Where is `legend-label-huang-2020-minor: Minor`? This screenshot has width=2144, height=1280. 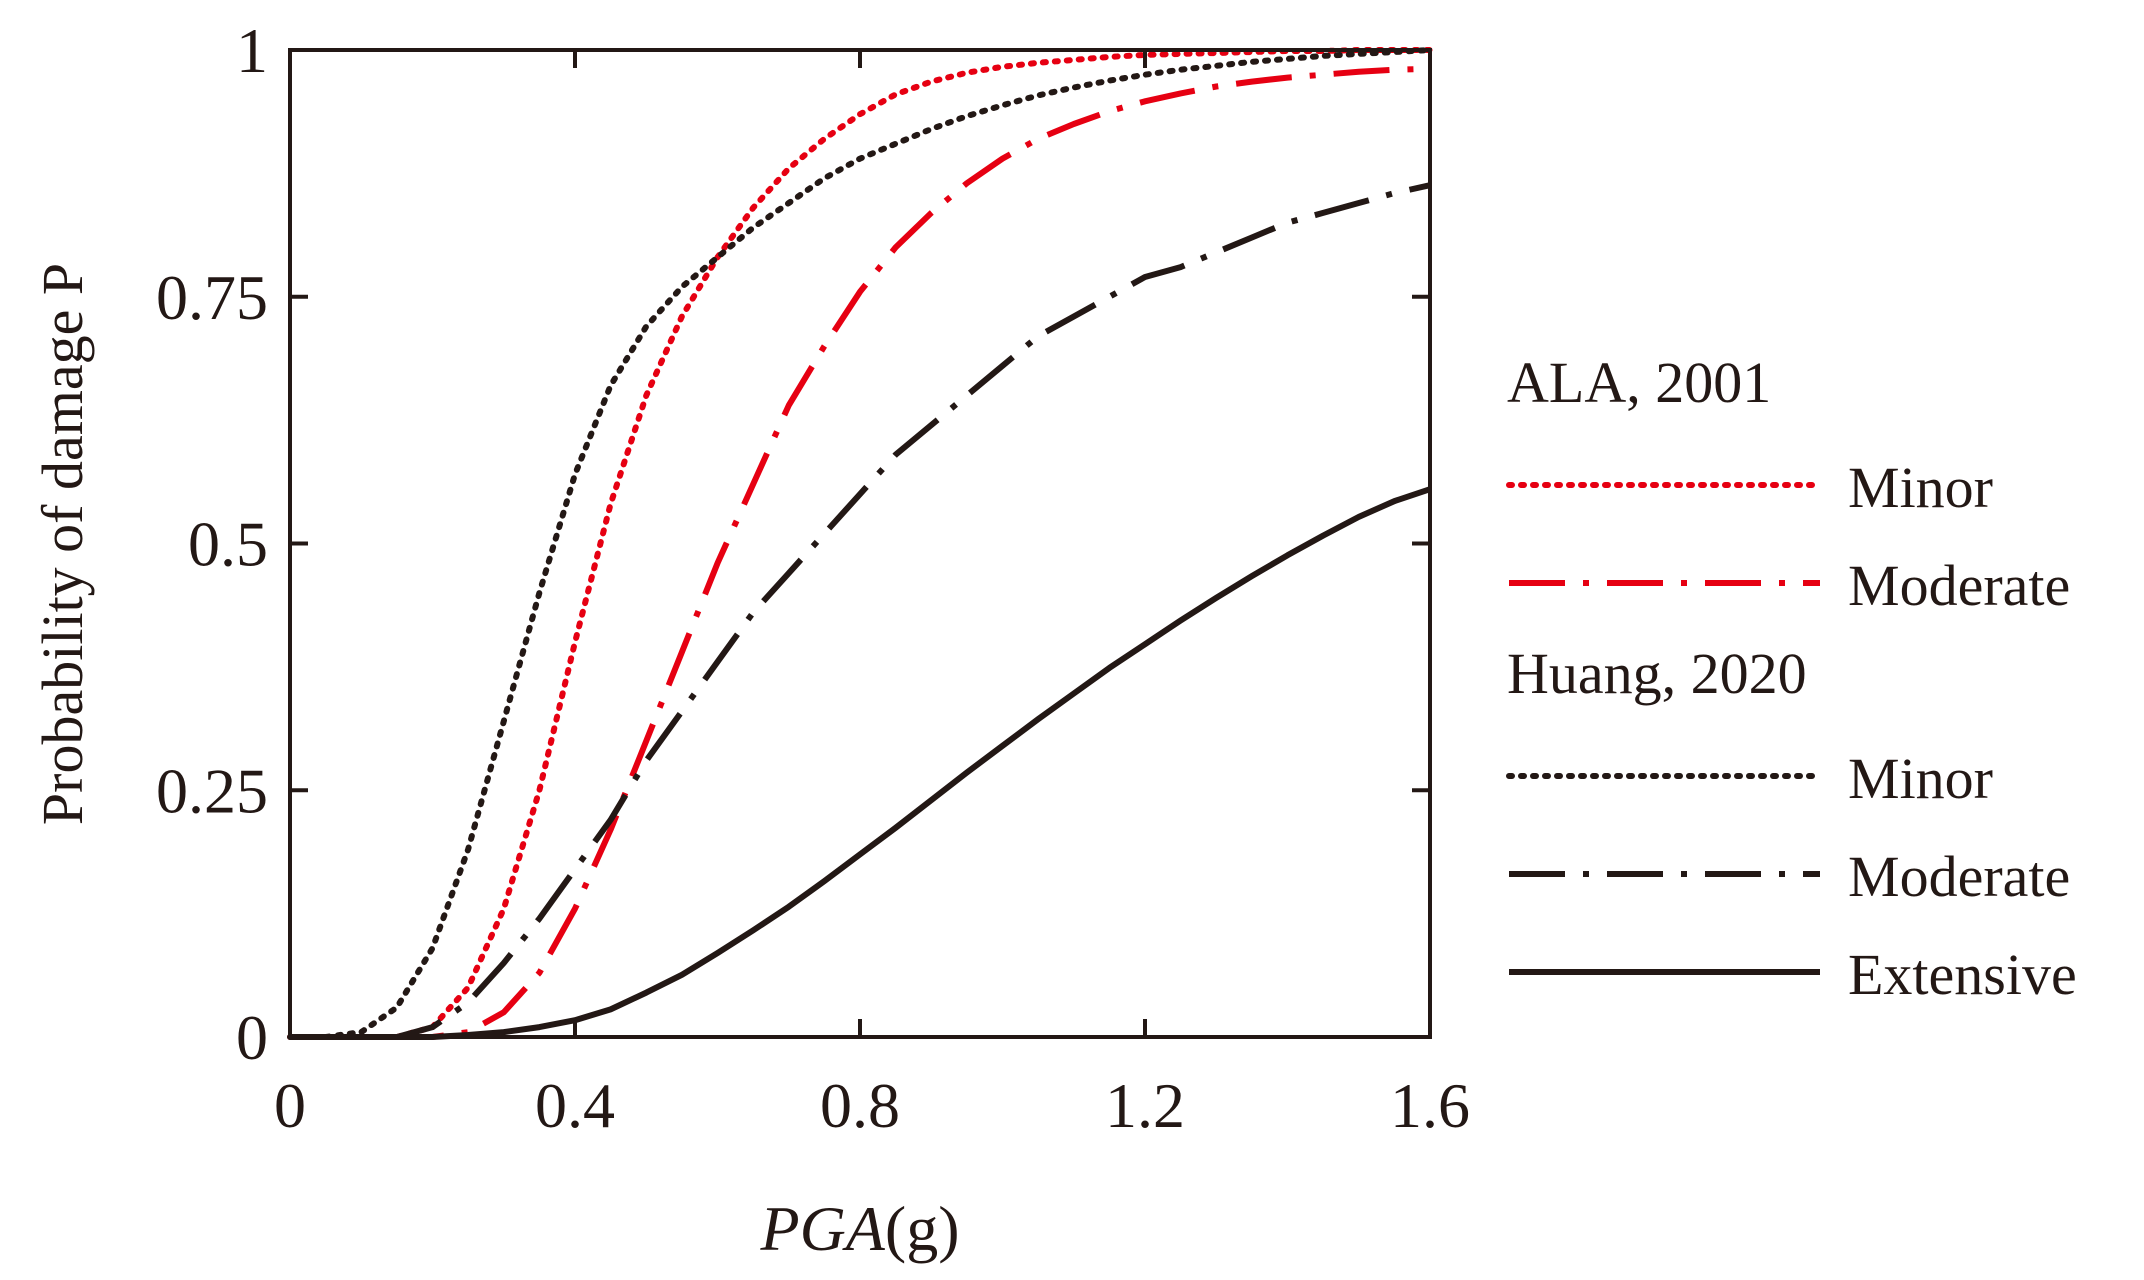
legend-label-huang-2020-minor: Minor is located at coordinates (1920, 778).